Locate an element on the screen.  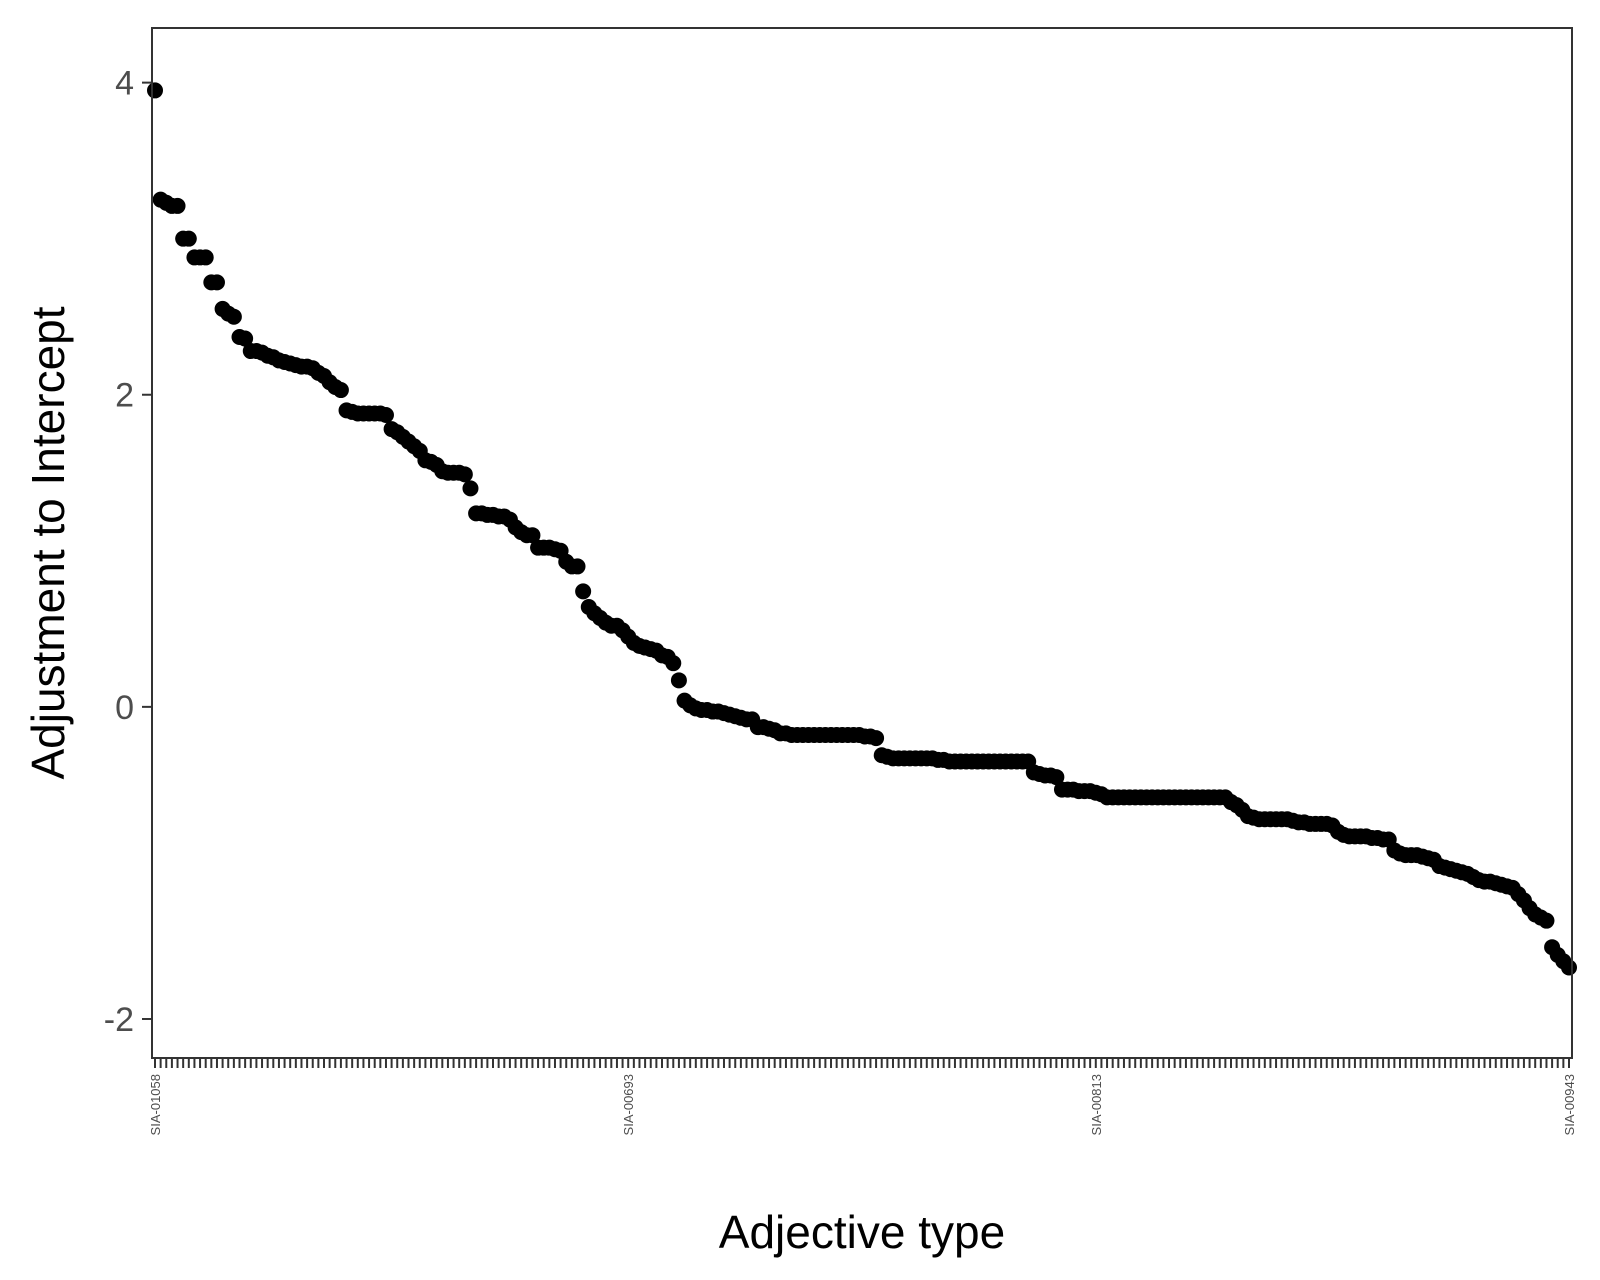
x-tick-label: SIA-00693 is located at coordinates (628, 1104).